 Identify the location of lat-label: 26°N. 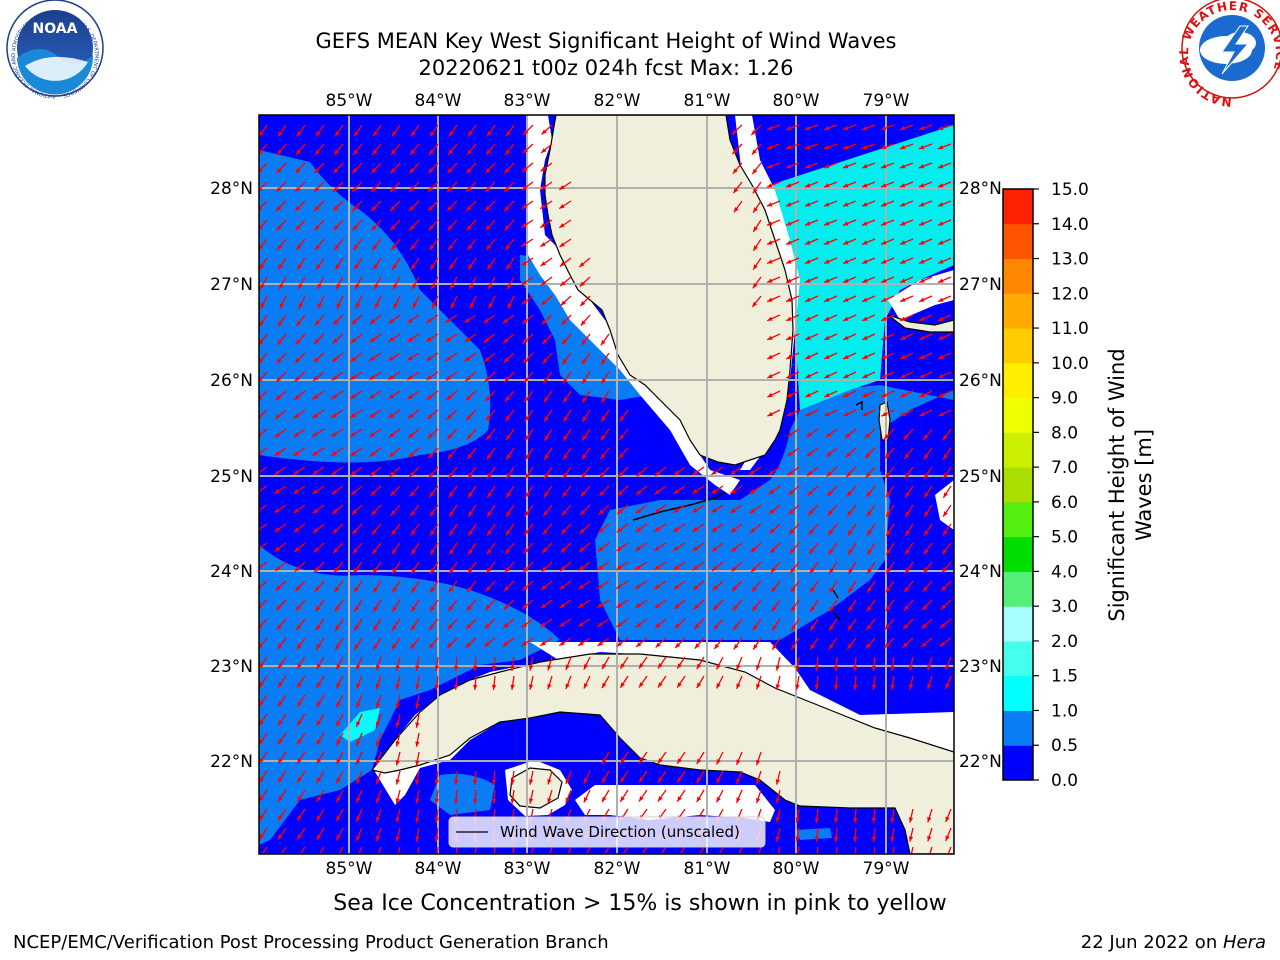
(231, 381).